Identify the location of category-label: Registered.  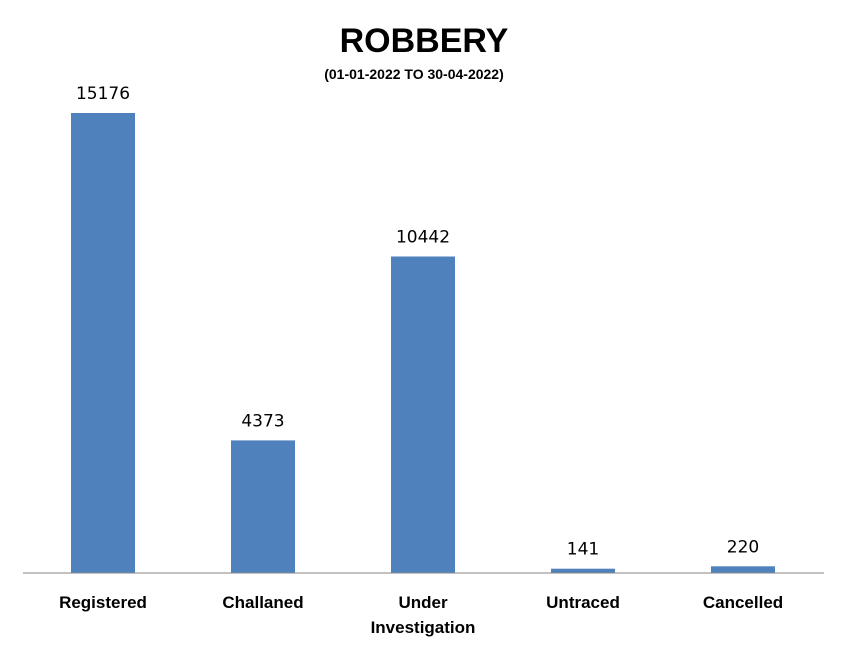
(103, 602).